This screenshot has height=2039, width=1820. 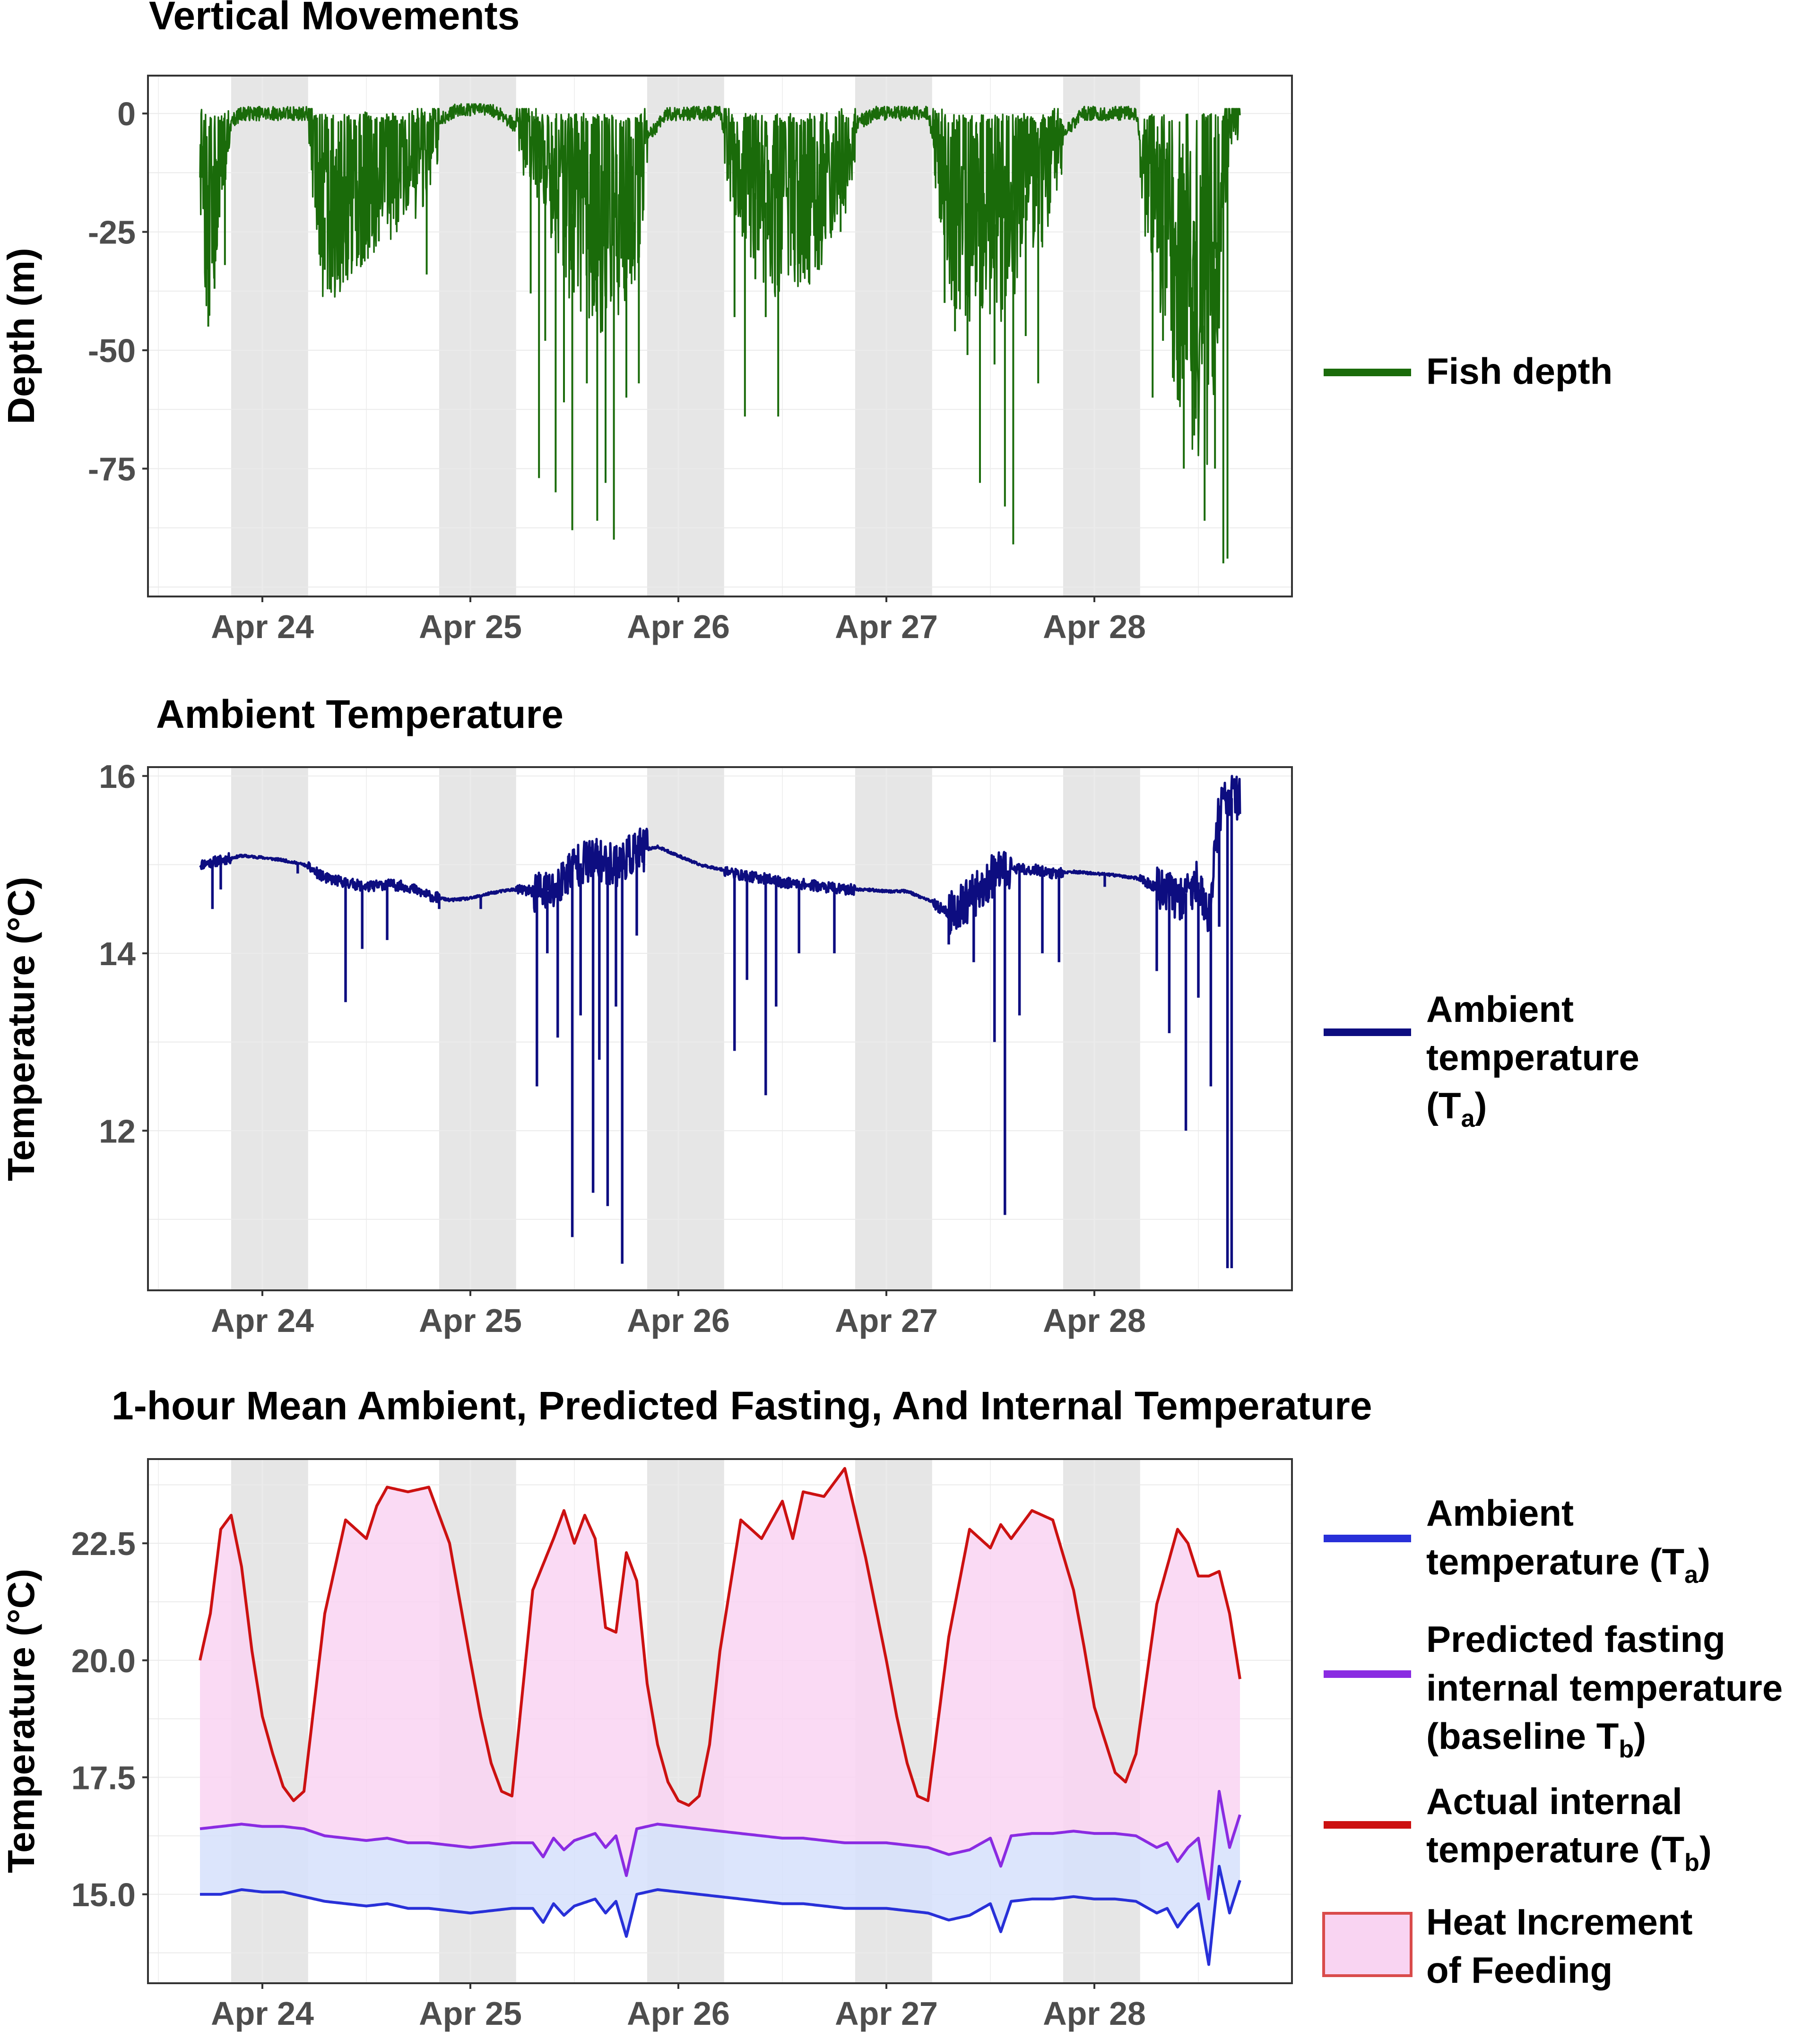 What do you see at coordinates (359, 714) in the screenshot?
I see `panel2-title: Ambient Temperature` at bounding box center [359, 714].